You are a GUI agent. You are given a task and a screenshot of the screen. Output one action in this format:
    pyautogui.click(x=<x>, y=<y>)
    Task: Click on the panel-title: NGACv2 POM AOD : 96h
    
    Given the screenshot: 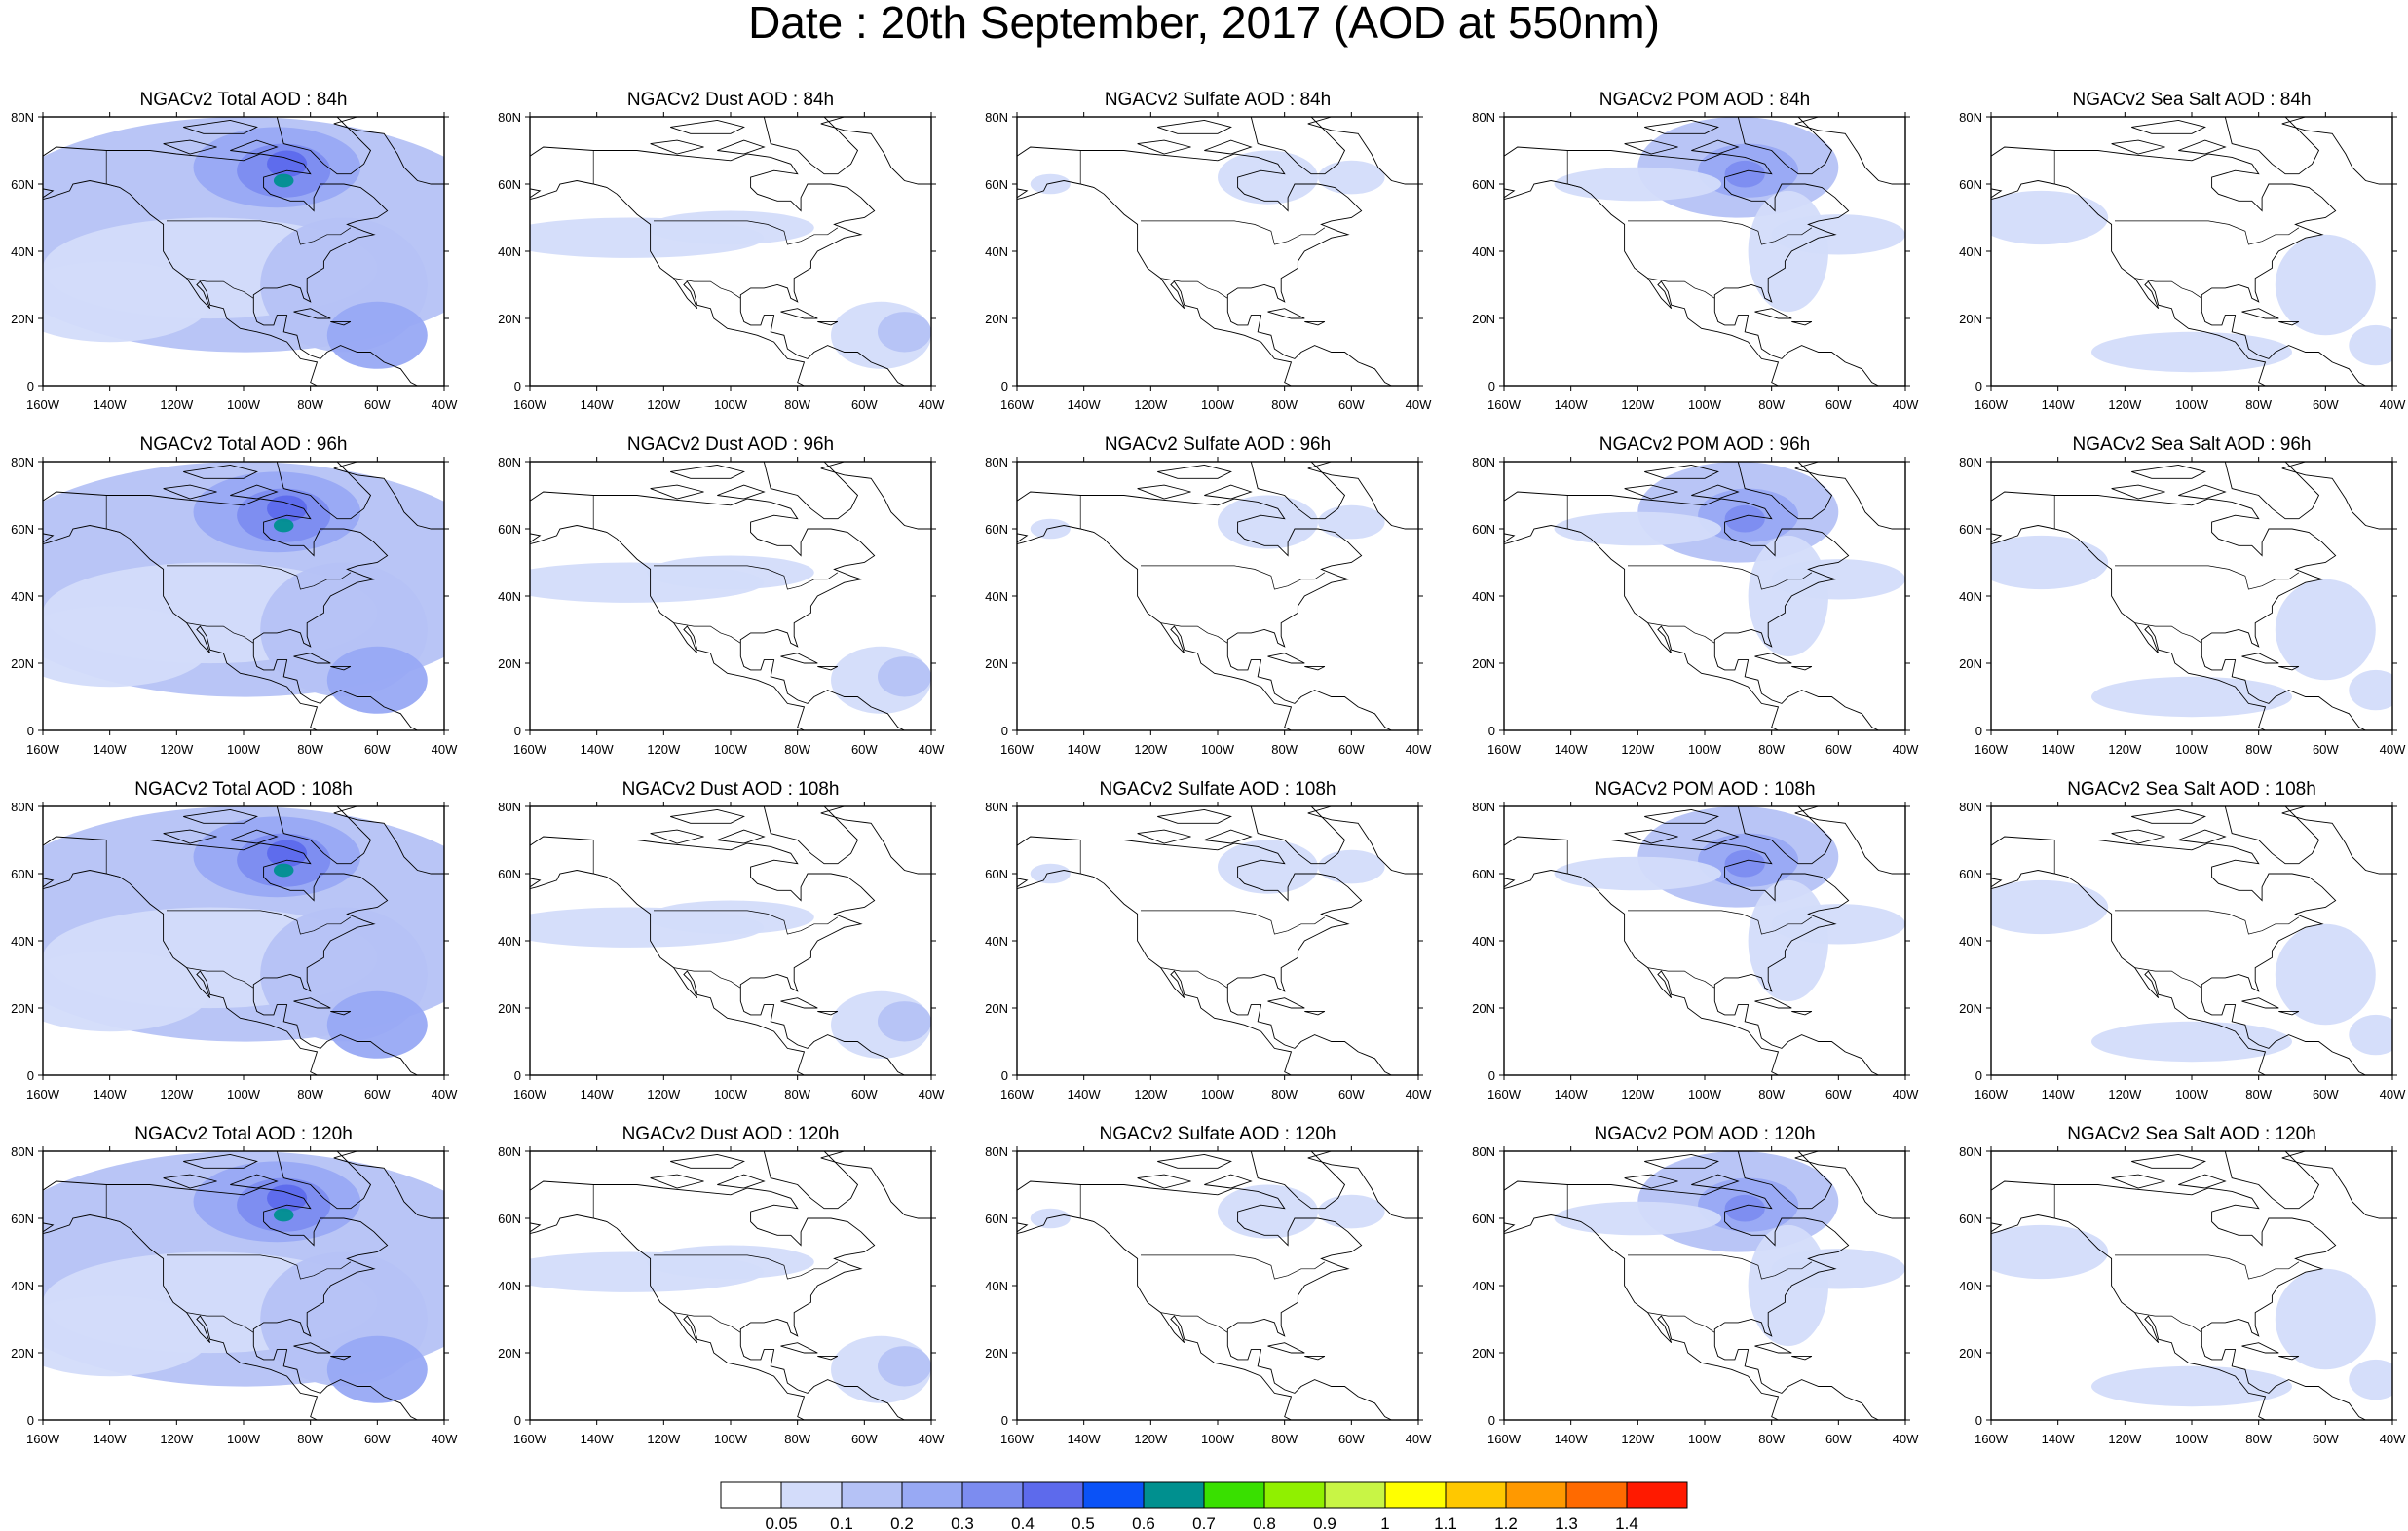 What is the action you would take?
    pyautogui.click(x=1705, y=444)
    